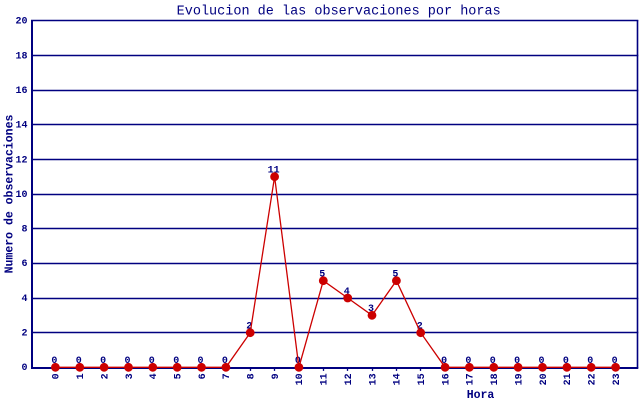  Describe the element at coordinates (373, 379) in the screenshot. I see `svg-text: 13` at that location.